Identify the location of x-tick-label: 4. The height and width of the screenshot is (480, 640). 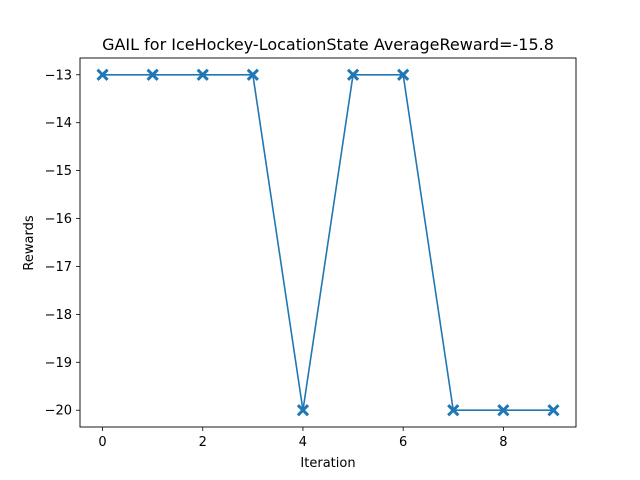
(303, 442).